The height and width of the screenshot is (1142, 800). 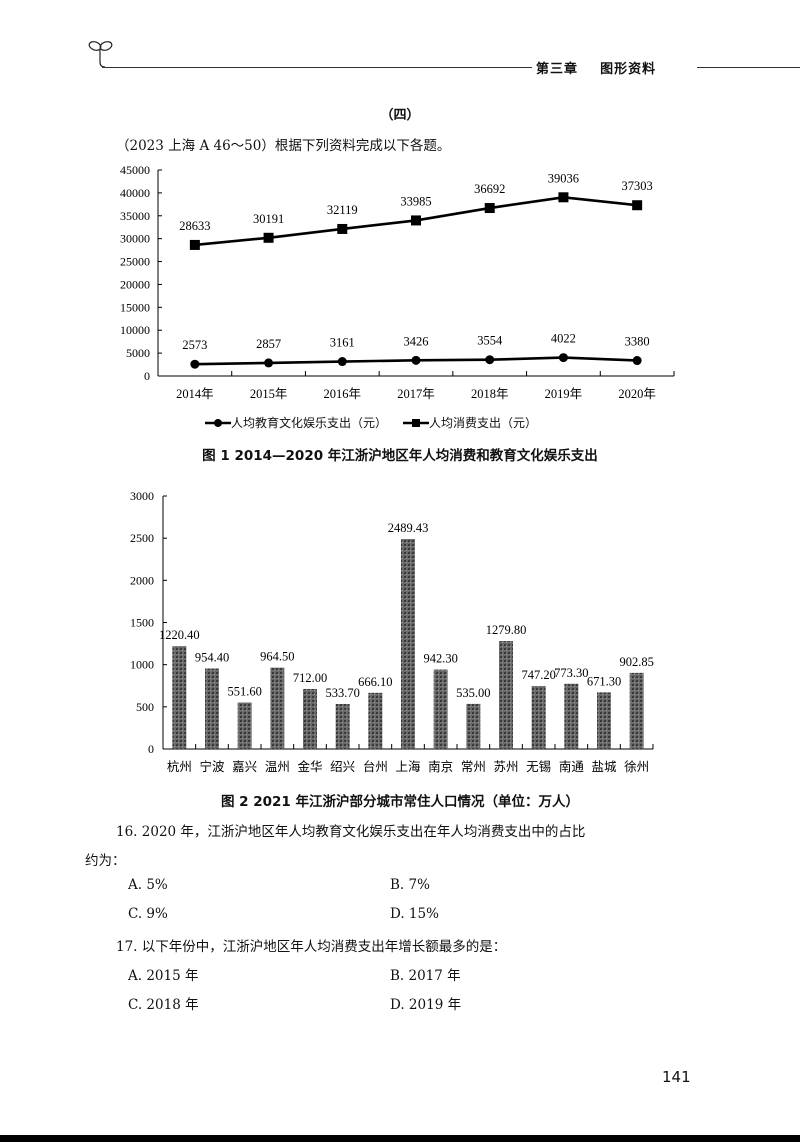 What do you see at coordinates (163, 976) in the screenshot?
I see `question-17-option-a: A. 2015 年` at bounding box center [163, 976].